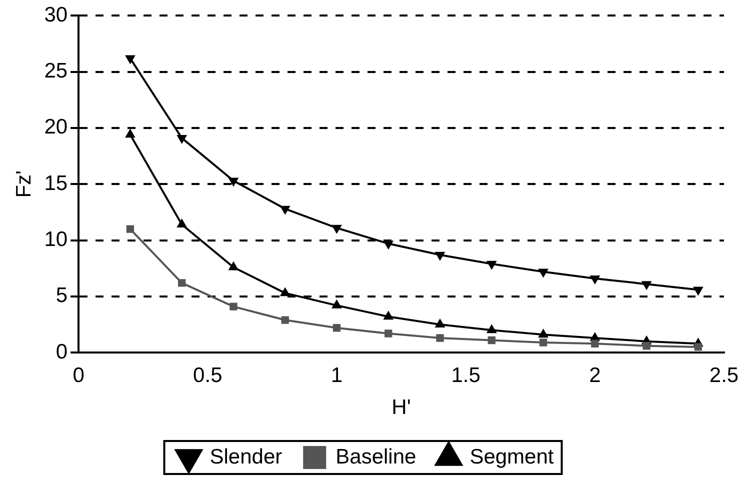 Image resolution: width=742 pixels, height=492 pixels. I want to click on y-tick-label: 15, so click(56, 183).